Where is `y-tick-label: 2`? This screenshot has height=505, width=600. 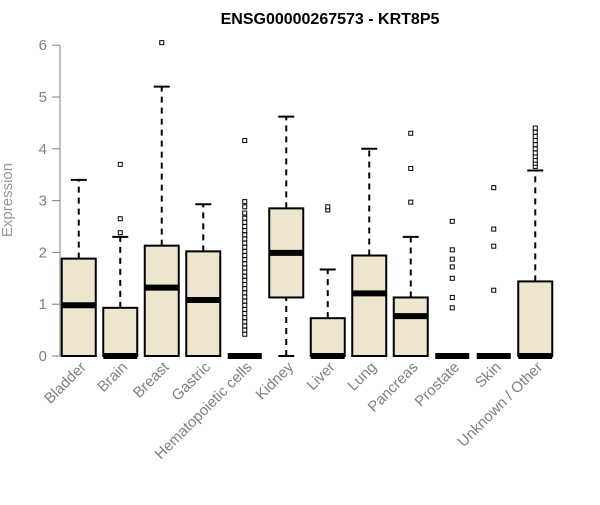
y-tick-label: 2 is located at coordinates (43, 252).